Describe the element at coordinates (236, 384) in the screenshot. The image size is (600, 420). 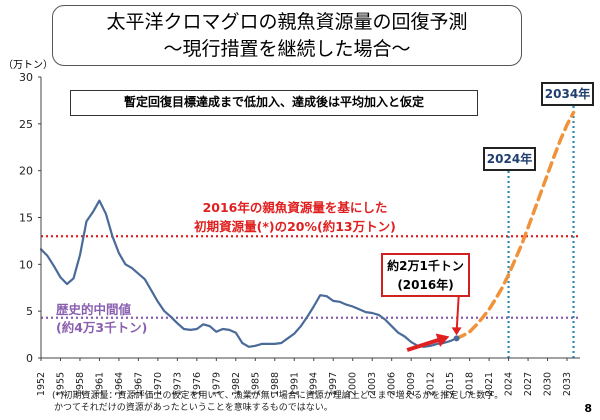
I see `x-tick-label: 1982` at that location.